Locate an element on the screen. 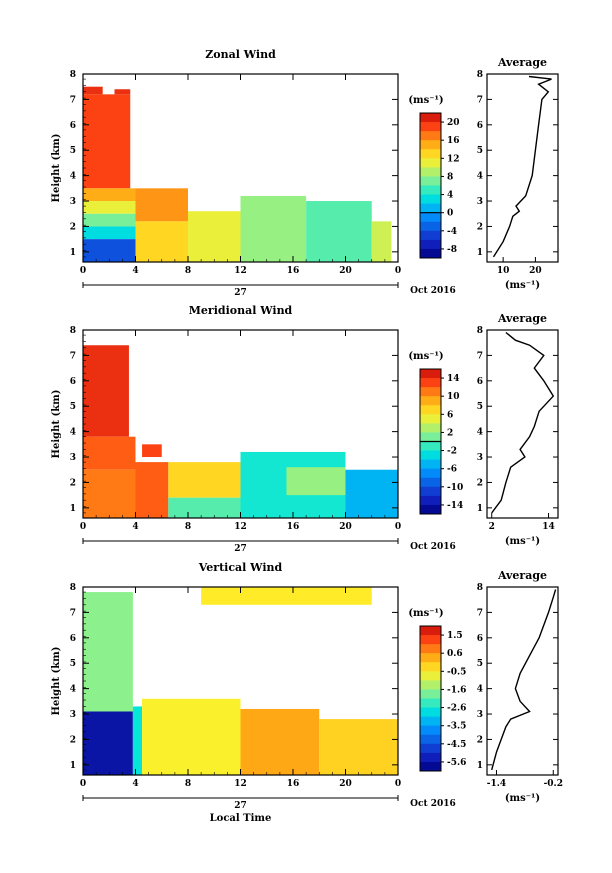  avg-y-tick-label: 4 is located at coordinates (480, 433).